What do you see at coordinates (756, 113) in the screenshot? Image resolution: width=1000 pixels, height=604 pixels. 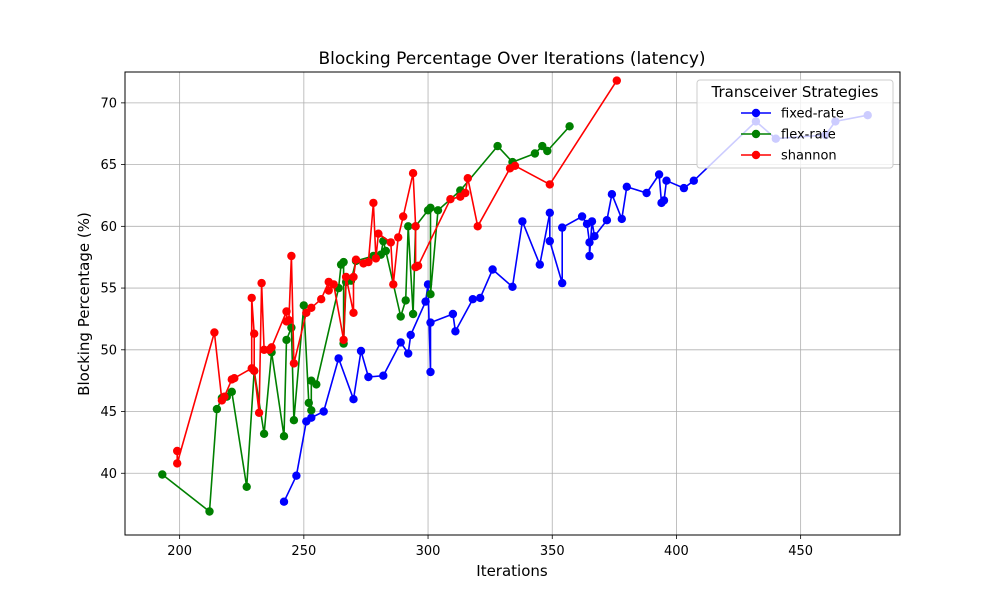 I see `legend-marker-fixed-rate` at bounding box center [756, 113].